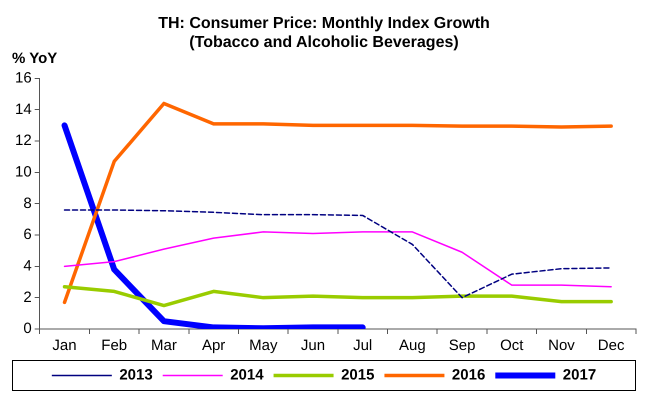 This screenshot has width=648, height=403. I want to click on x-tick-label: Nov, so click(562, 345).